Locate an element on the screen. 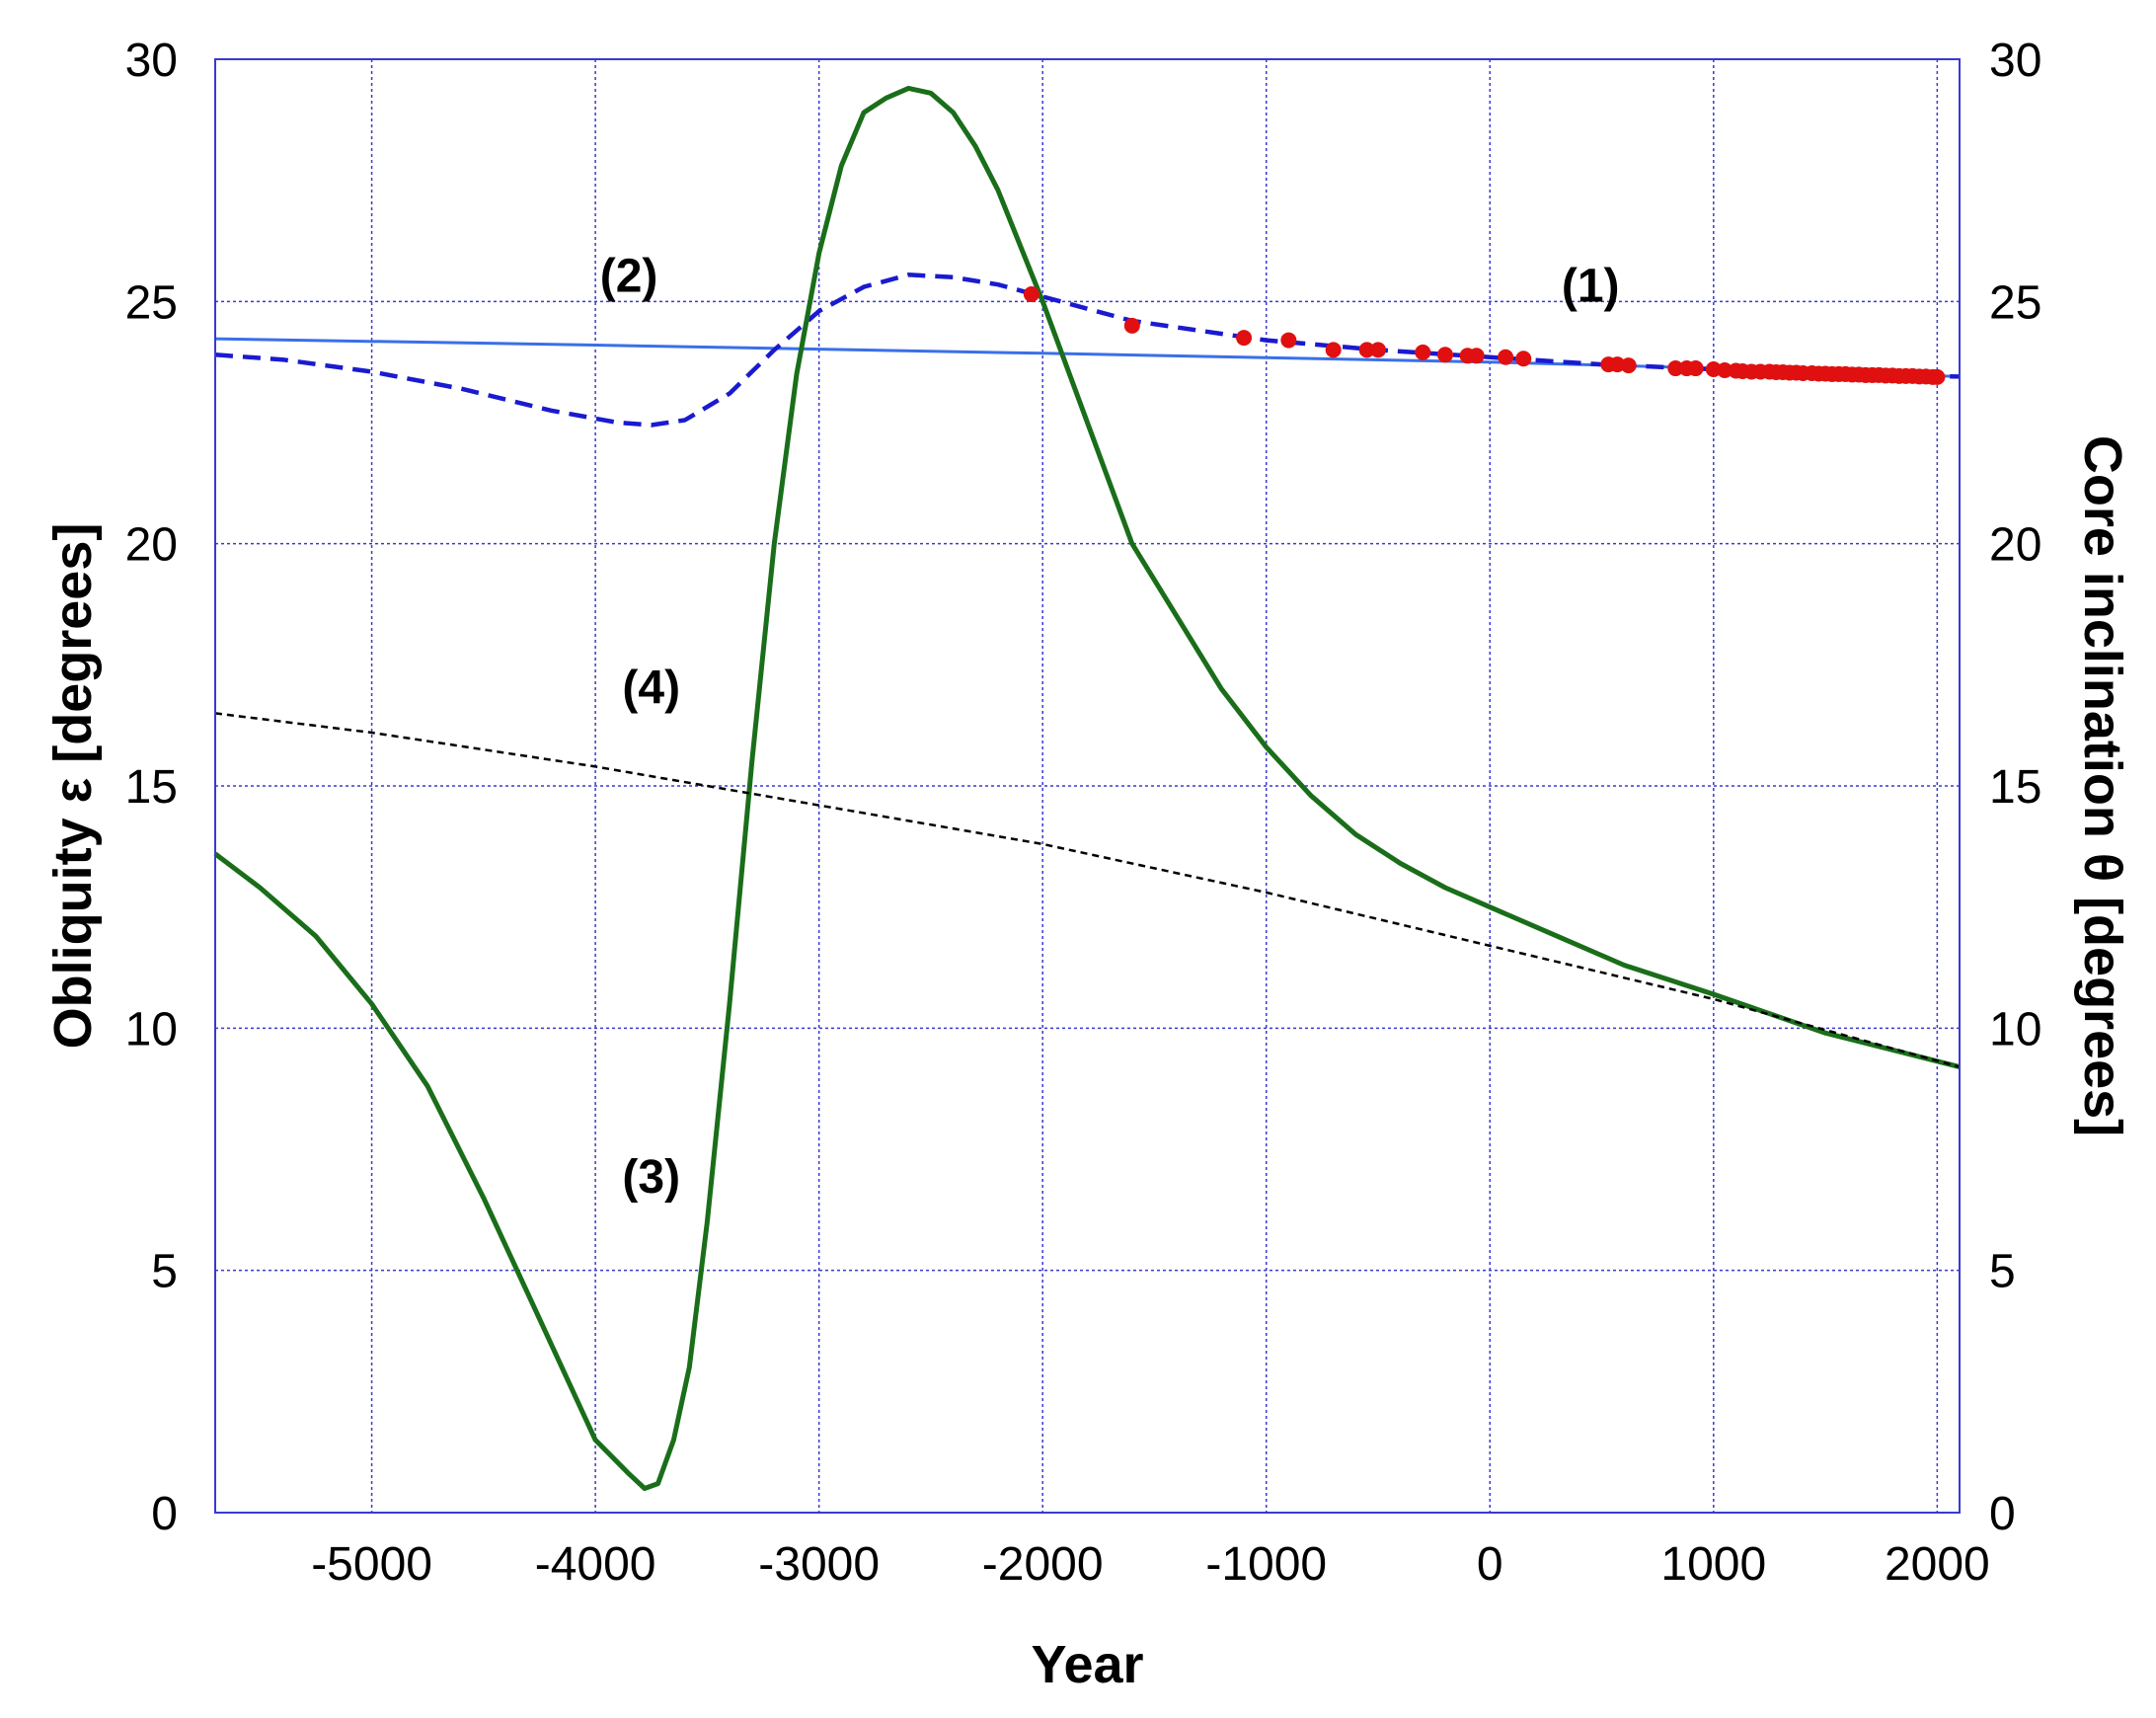  y2-tick-label: 30 is located at coordinates (2015, 61).